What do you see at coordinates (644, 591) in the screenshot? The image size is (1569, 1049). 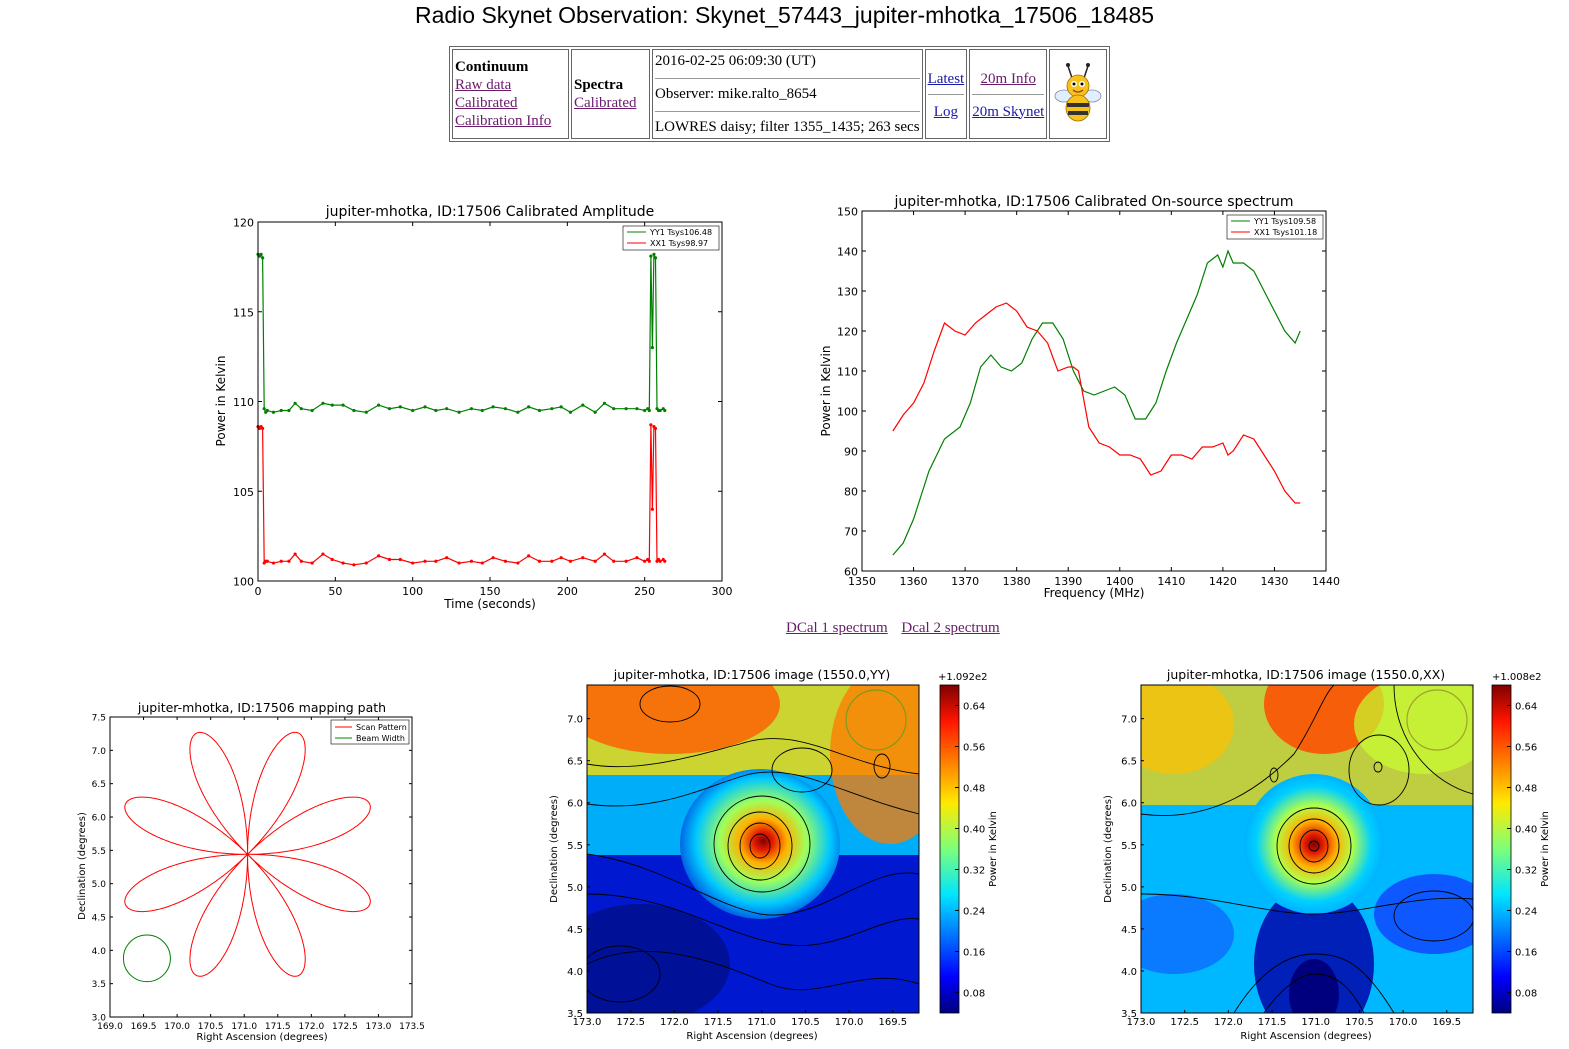 I see `x-tick-label: 250` at bounding box center [644, 591].